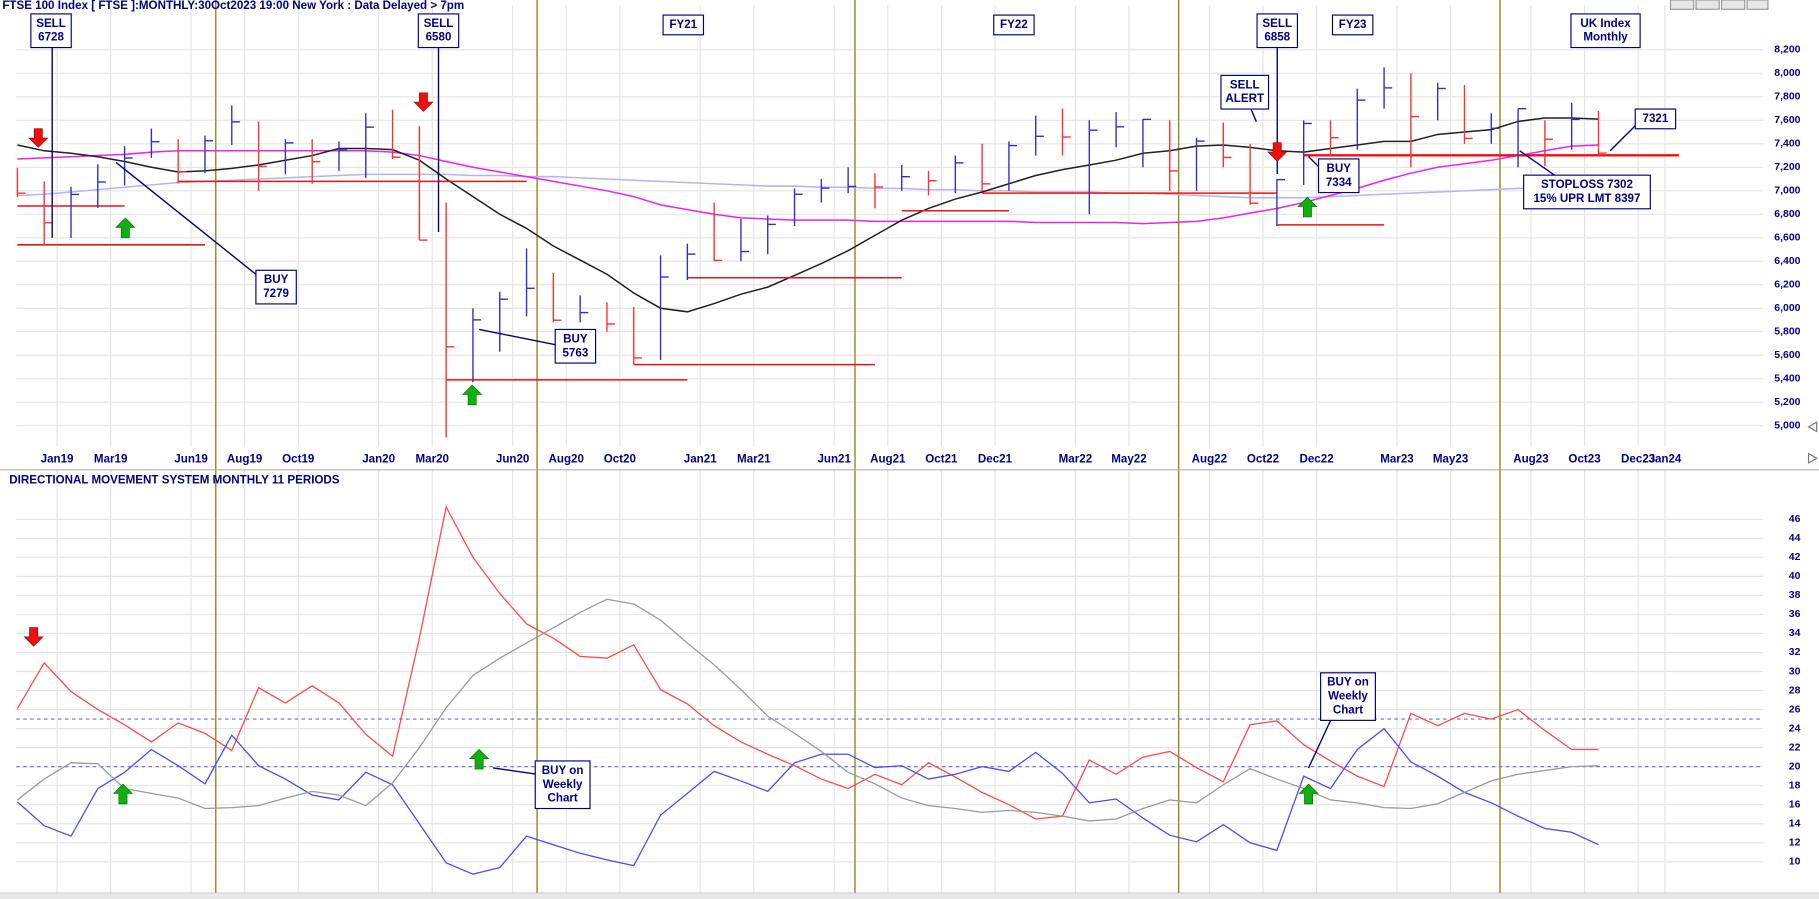 This screenshot has height=899, width=1819. I want to click on x-tick-label: May23, so click(1451, 458).